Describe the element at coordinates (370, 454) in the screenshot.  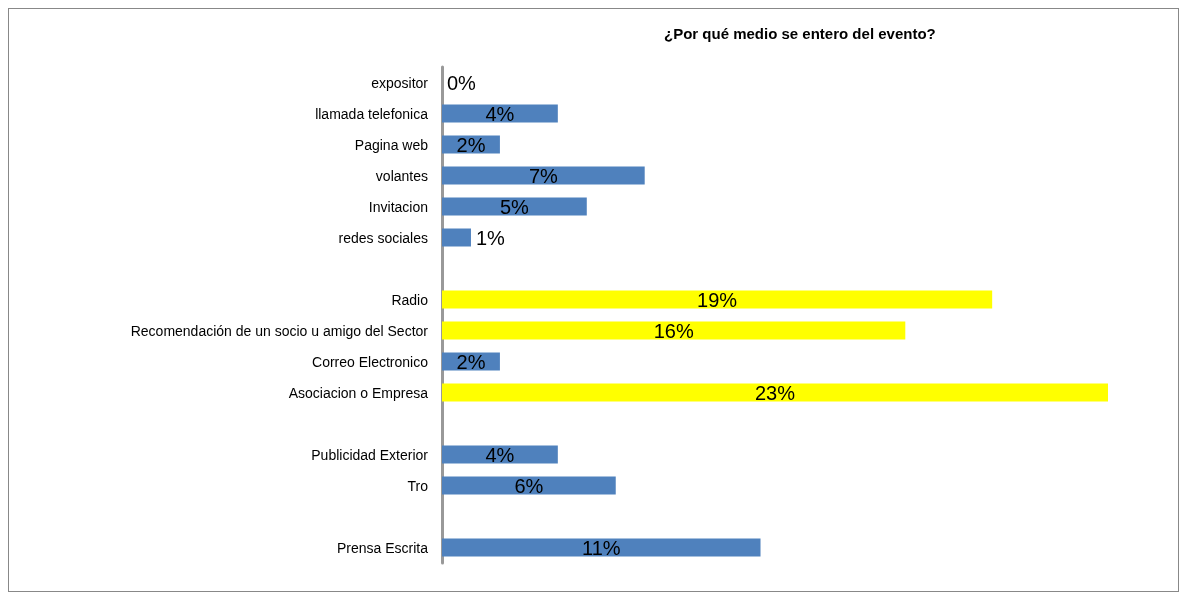
I see `y-tick-label: Publicidad Exterior` at that location.